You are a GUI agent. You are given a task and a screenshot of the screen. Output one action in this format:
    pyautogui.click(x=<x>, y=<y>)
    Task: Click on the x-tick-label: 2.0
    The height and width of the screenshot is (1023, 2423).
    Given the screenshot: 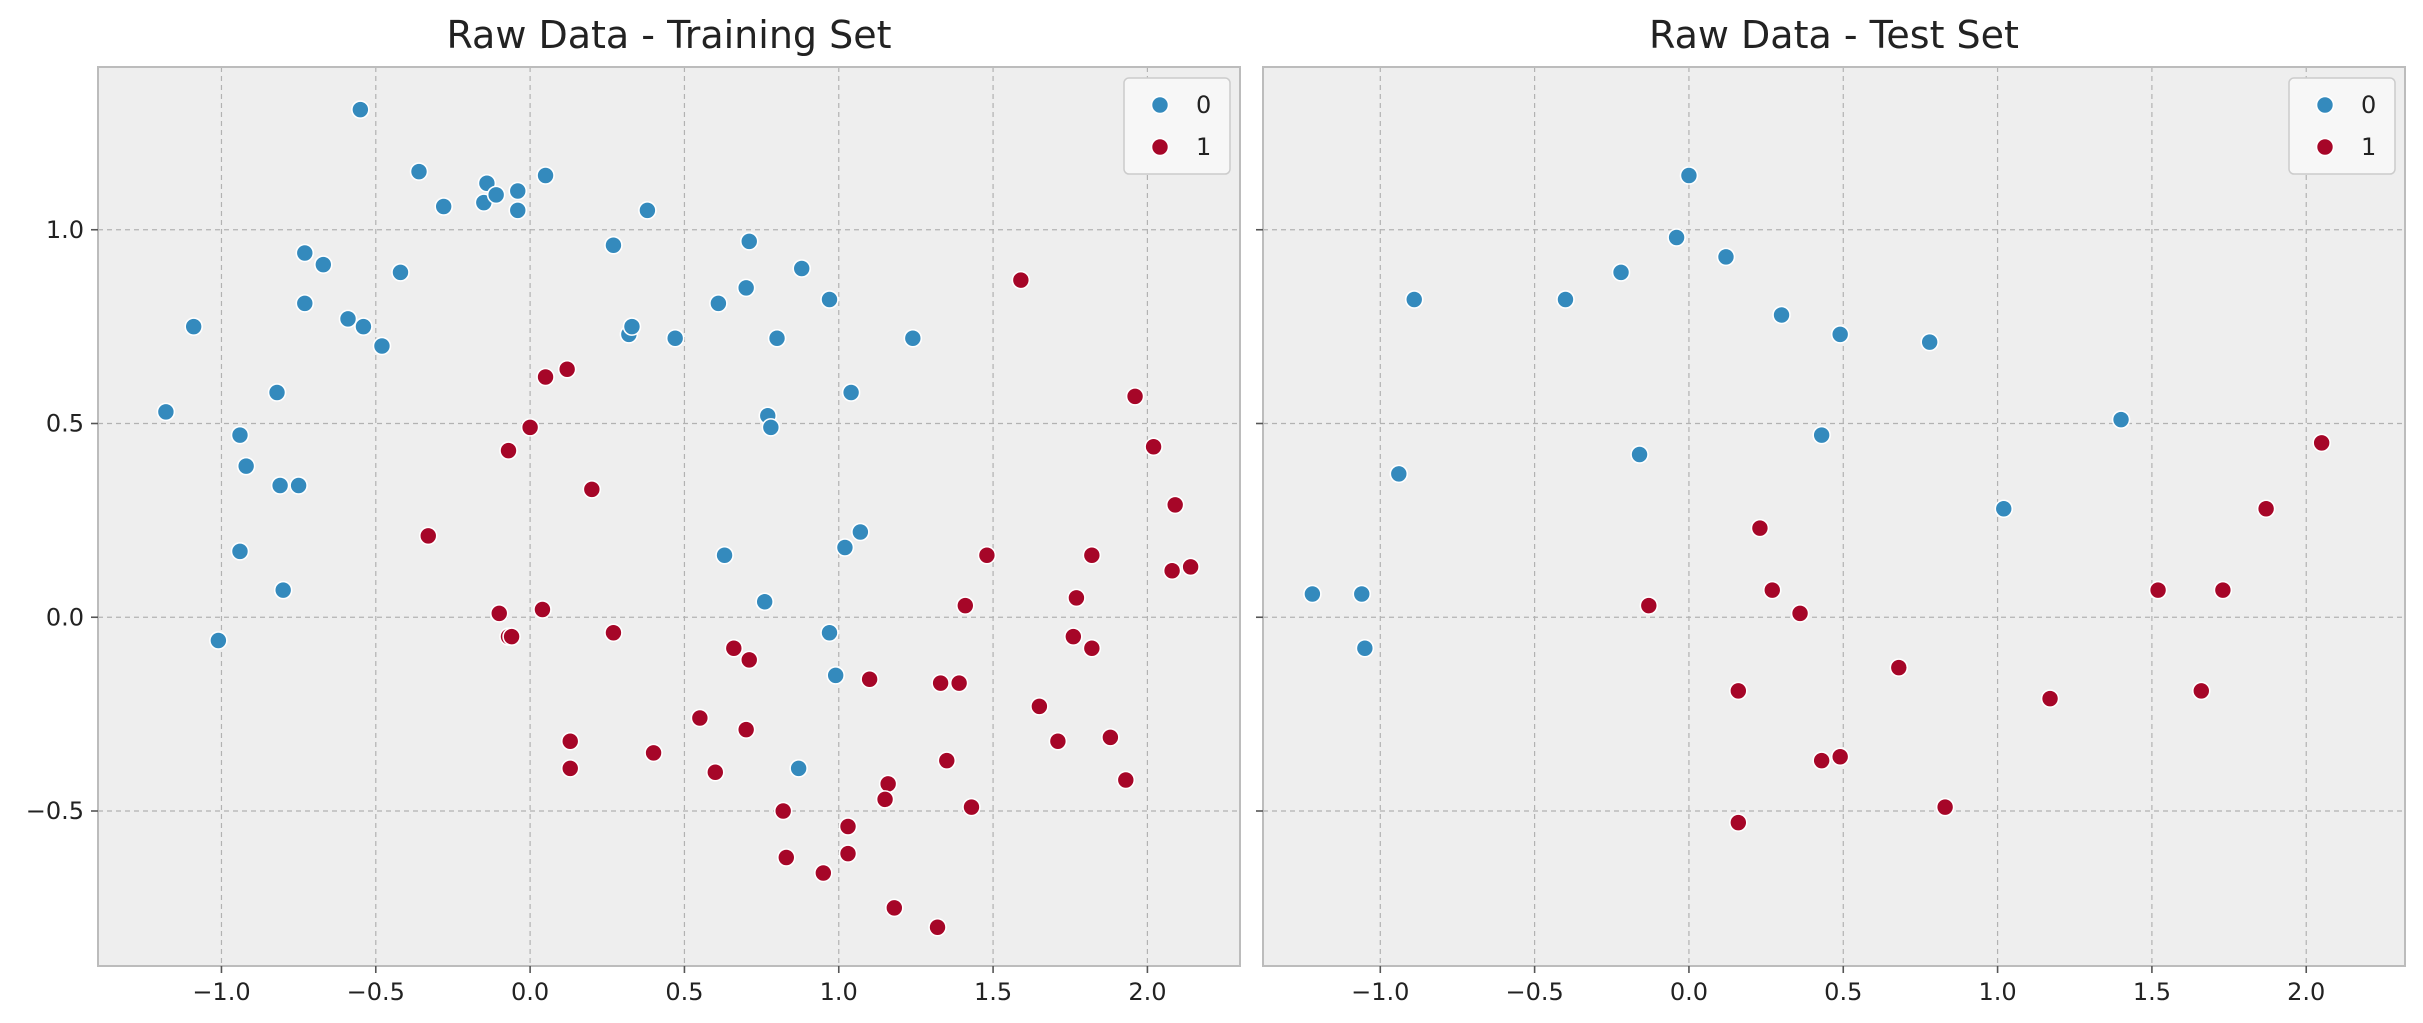 What is the action you would take?
    pyautogui.click(x=2306, y=992)
    